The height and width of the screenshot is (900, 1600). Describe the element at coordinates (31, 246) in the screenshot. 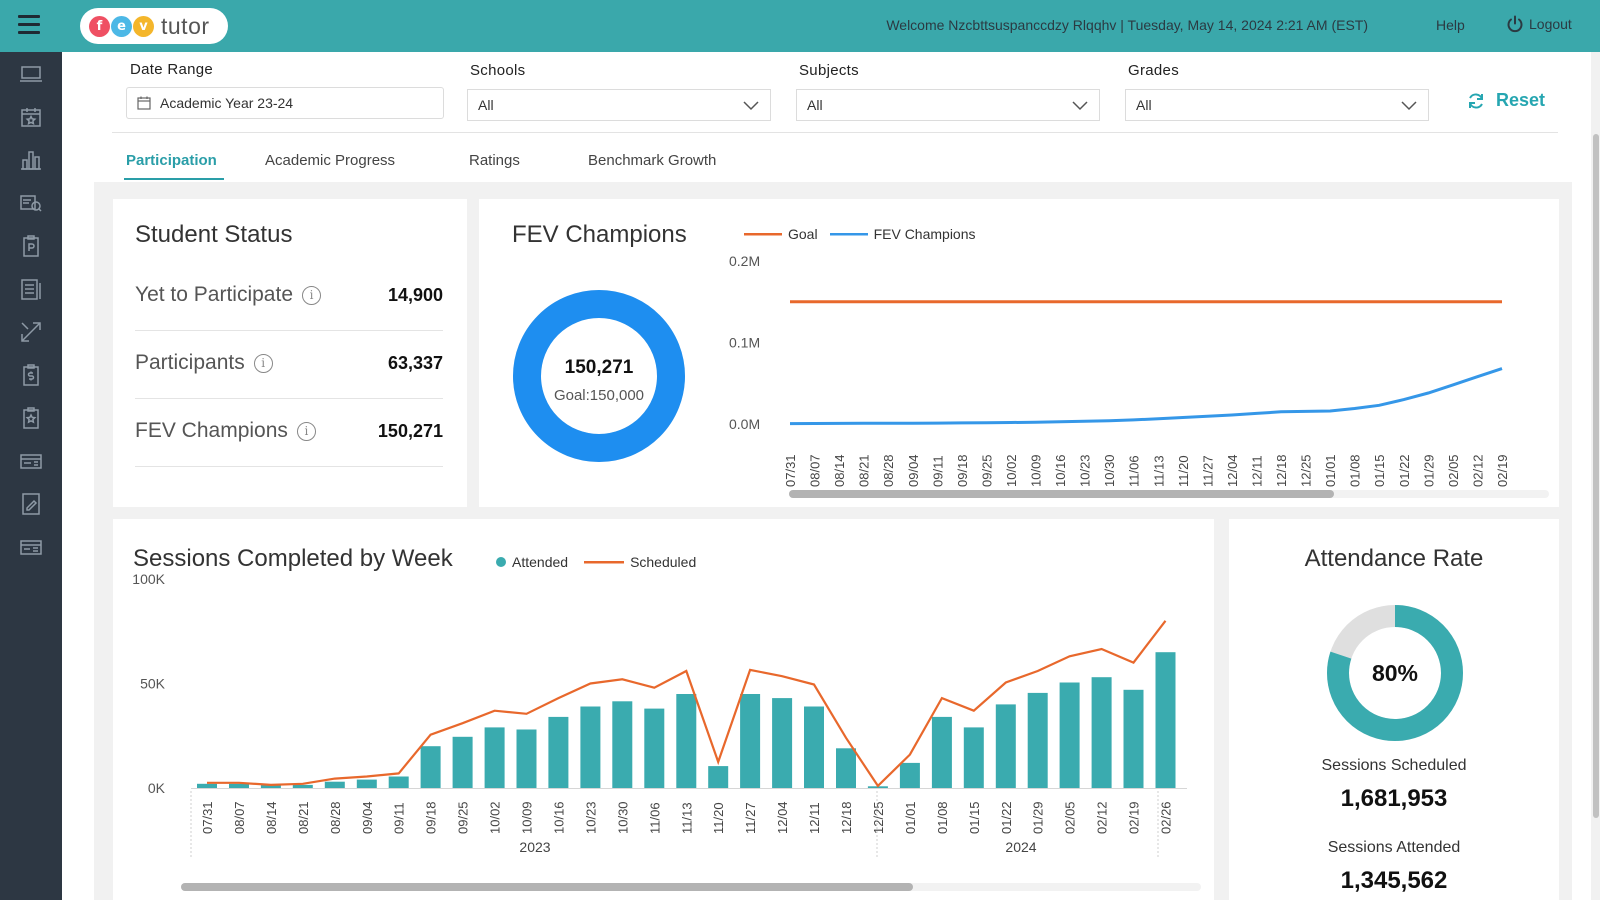

I see `clipboard-p-icon` at that location.